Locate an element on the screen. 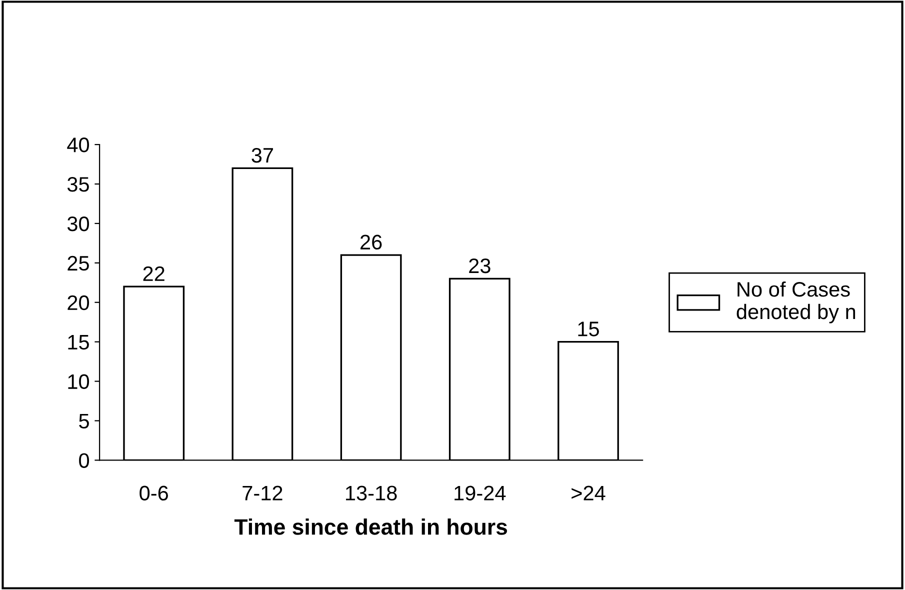 The width and height of the screenshot is (905, 590). y-tick-label: 0 is located at coordinates (84, 460).